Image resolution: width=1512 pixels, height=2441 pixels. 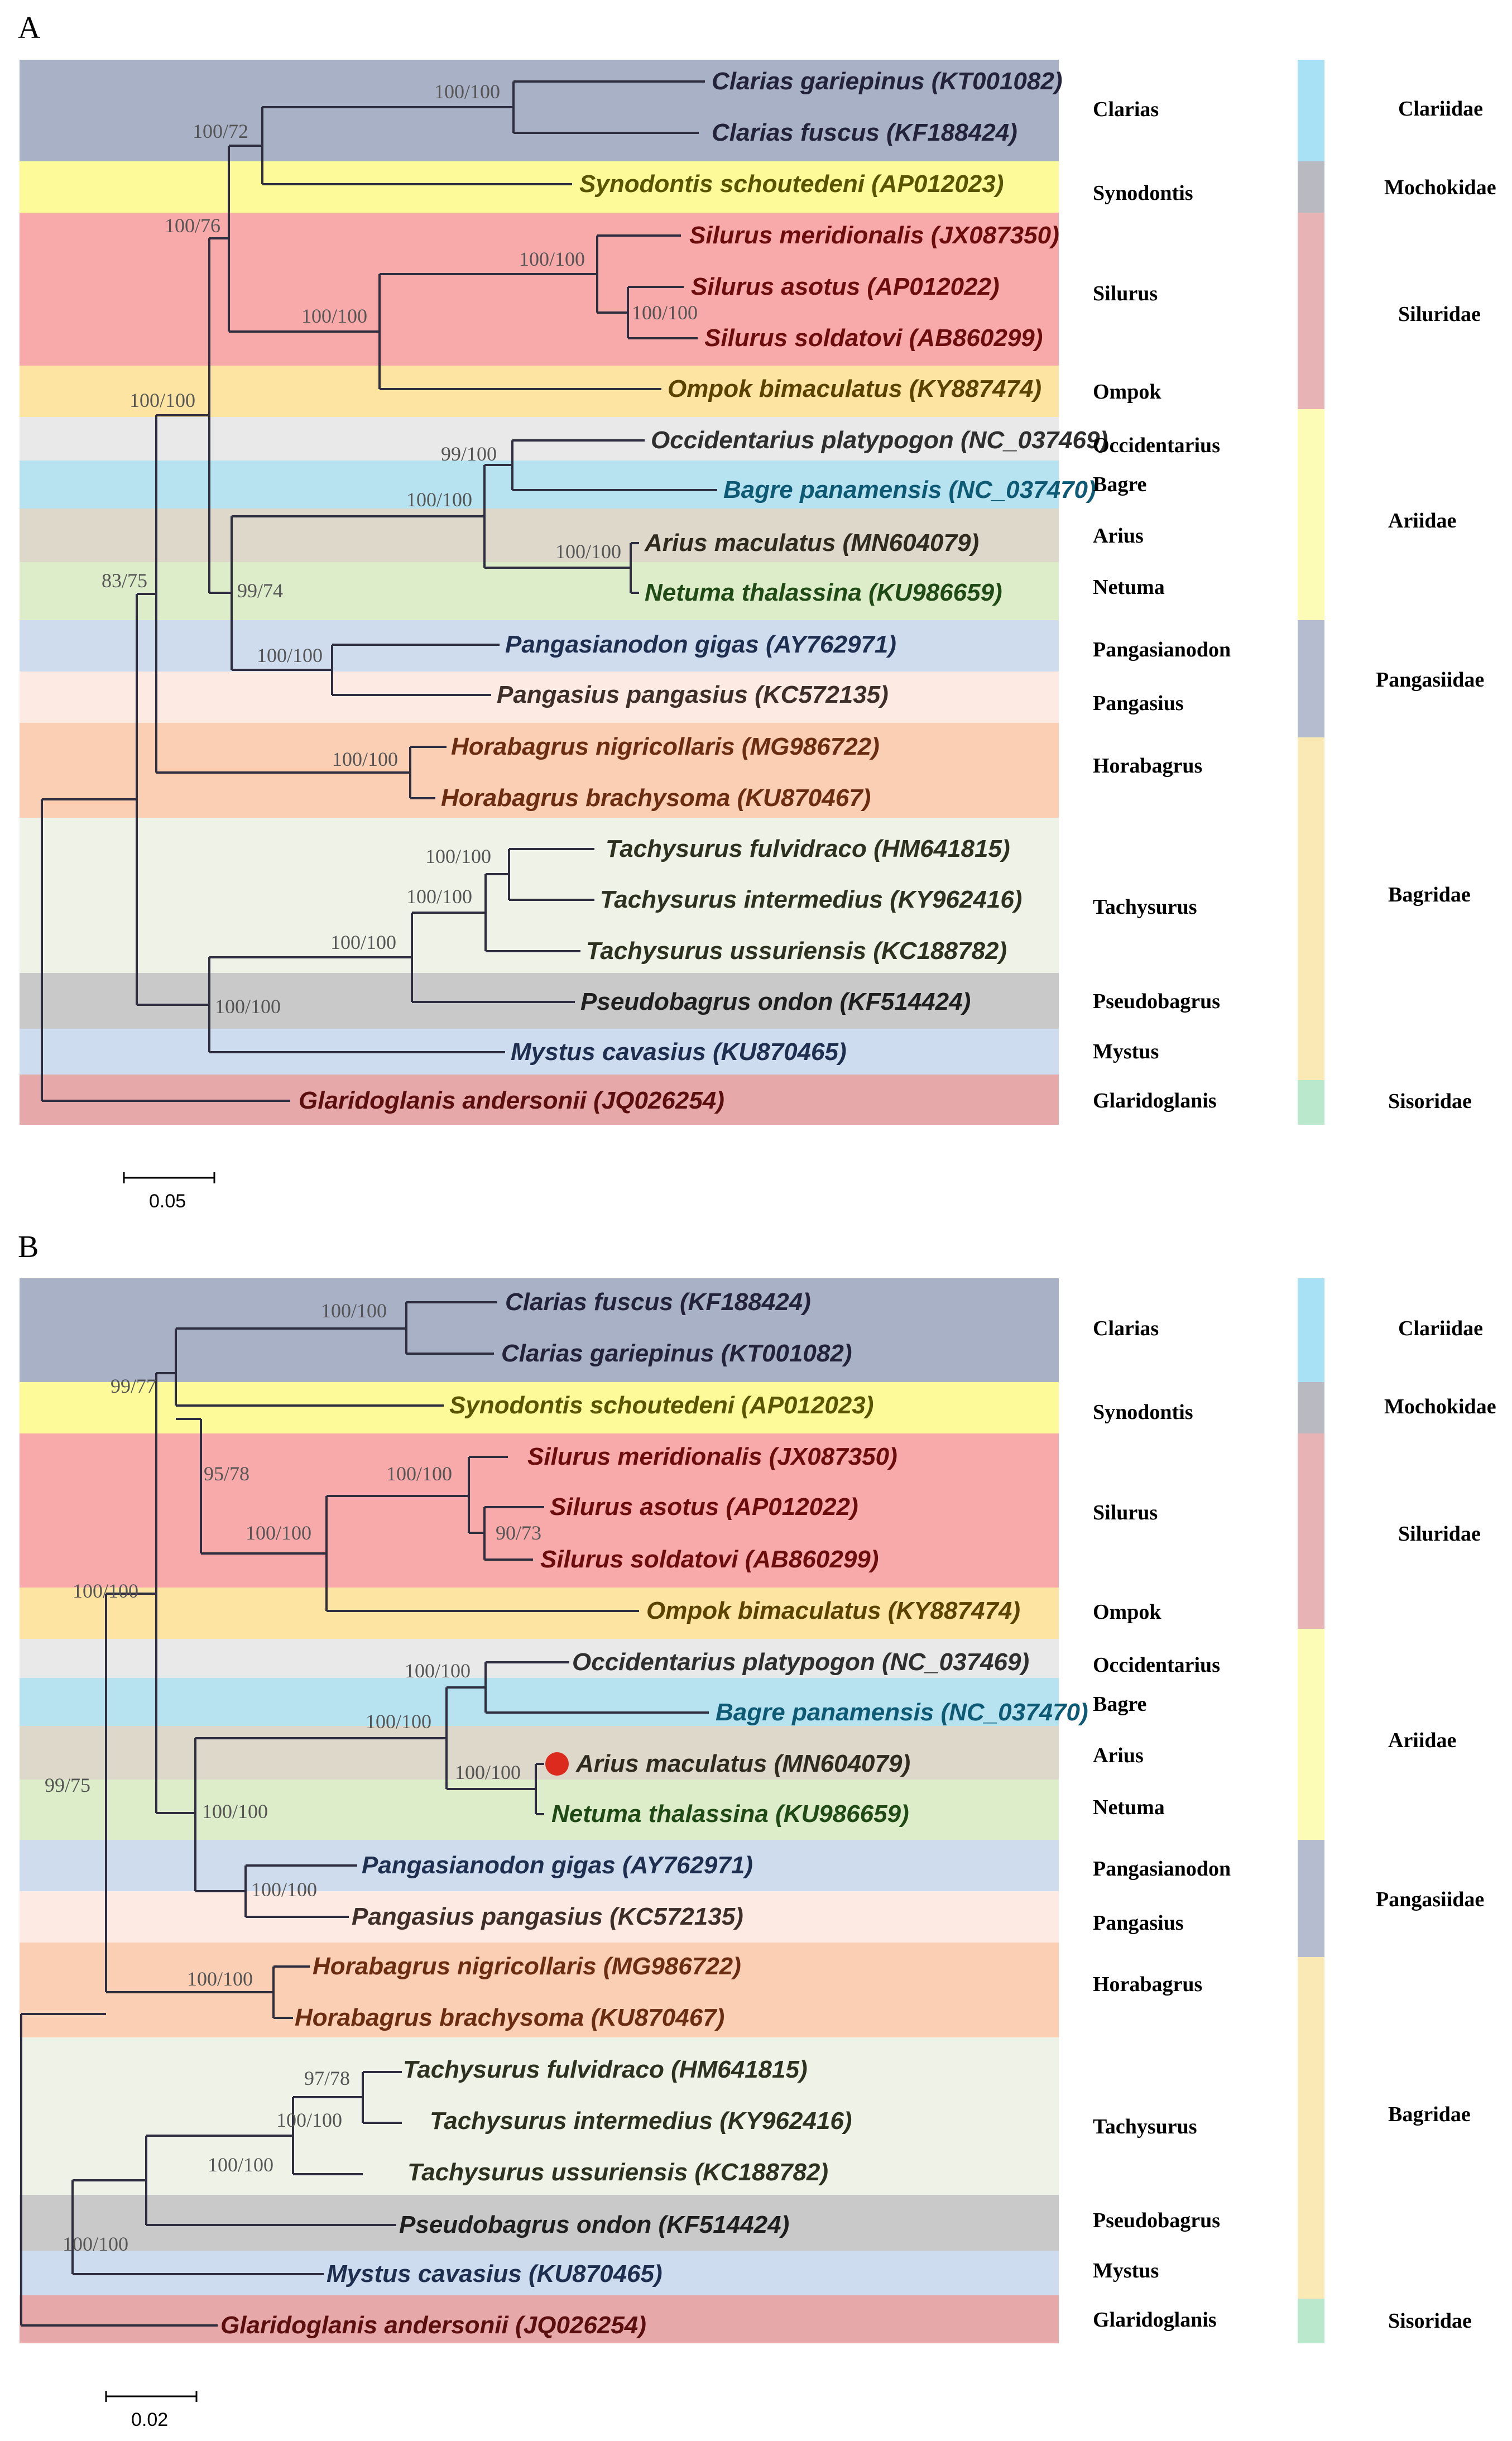 I want to click on tip-label: Synodontis schoutedeni (AP012023), so click(x=661, y=1405).